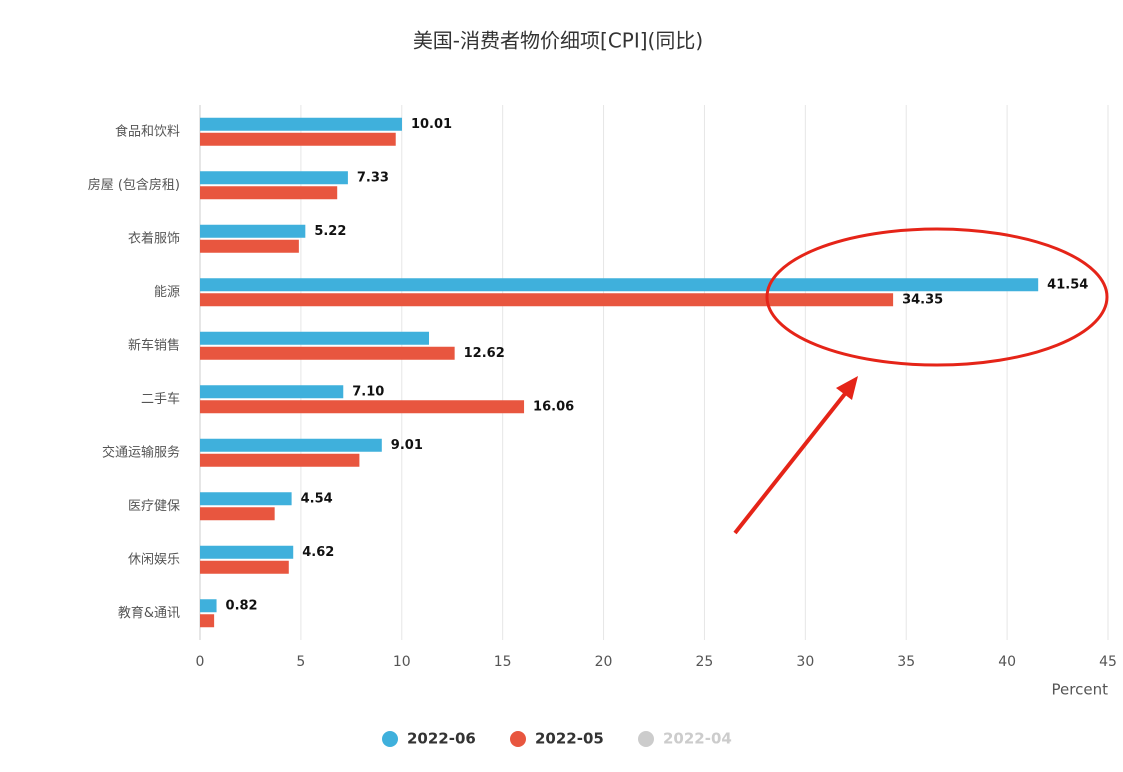  Describe the element at coordinates (484, 353) in the screenshot. I see `value-label: 12.62` at that location.